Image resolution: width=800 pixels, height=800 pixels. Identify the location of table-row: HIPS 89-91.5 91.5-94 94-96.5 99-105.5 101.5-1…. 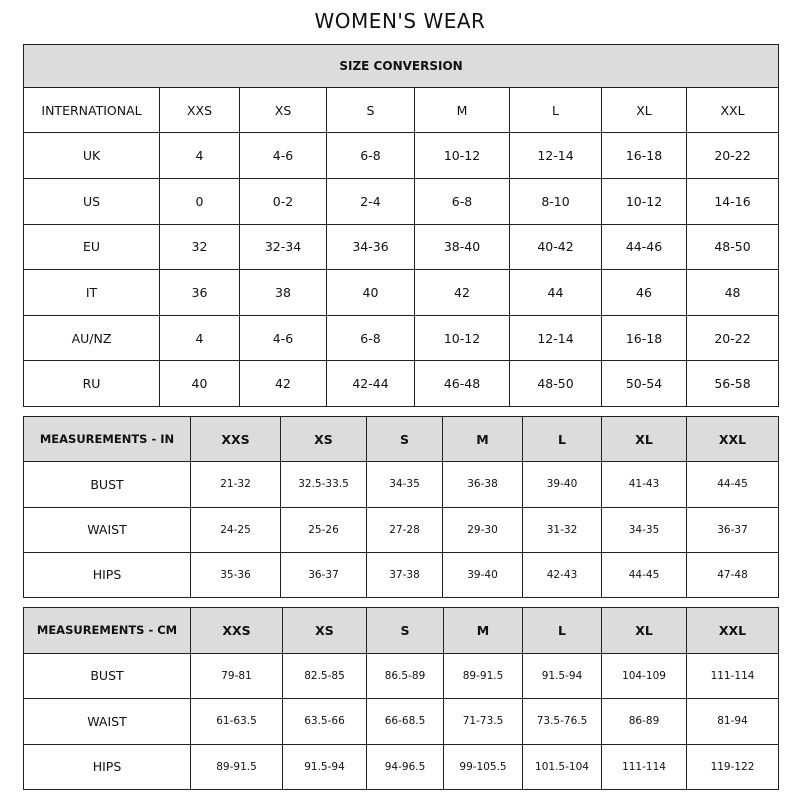
(401, 766).